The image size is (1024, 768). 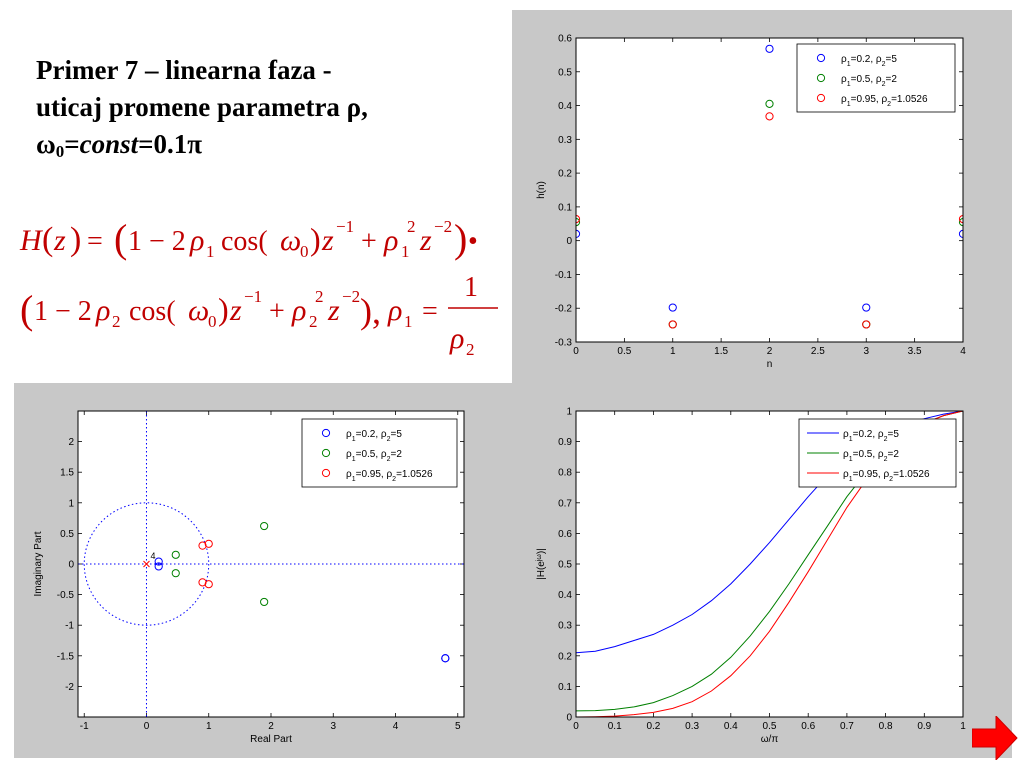 What do you see at coordinates (146, 564) in the screenshot?
I see `unit-circle` at bounding box center [146, 564].